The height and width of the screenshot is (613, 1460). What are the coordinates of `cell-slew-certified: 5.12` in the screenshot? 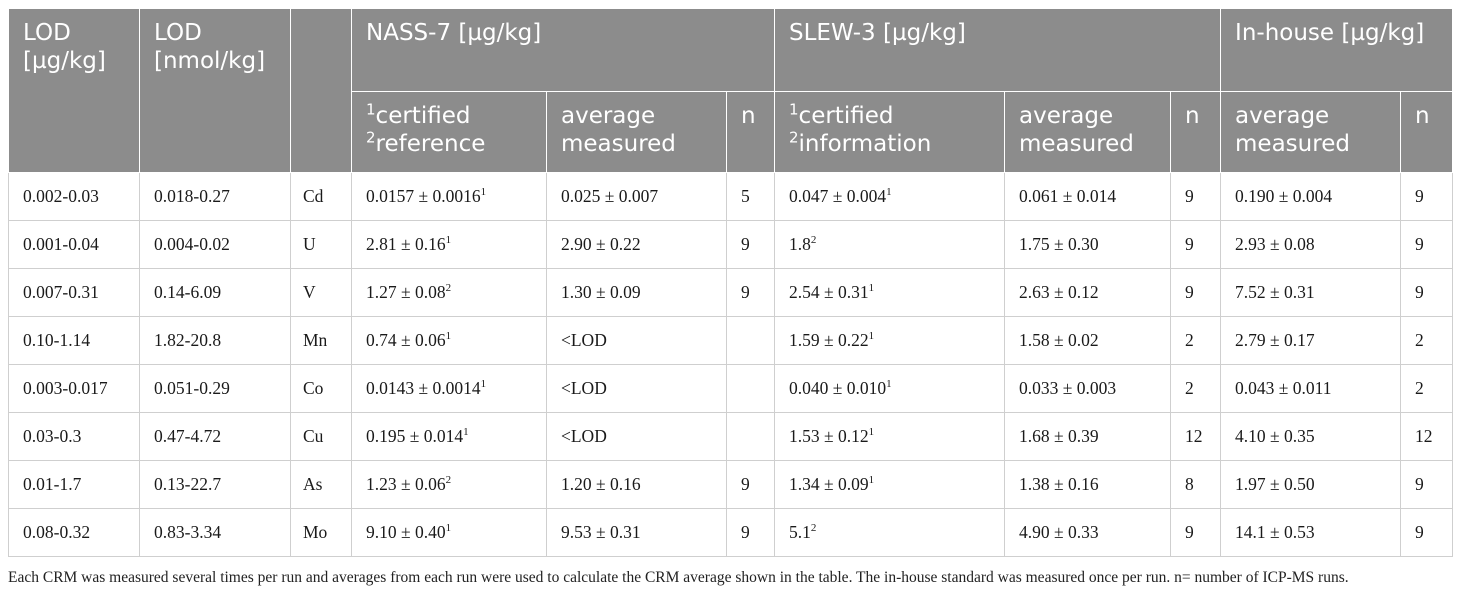 It's located at (889, 532).